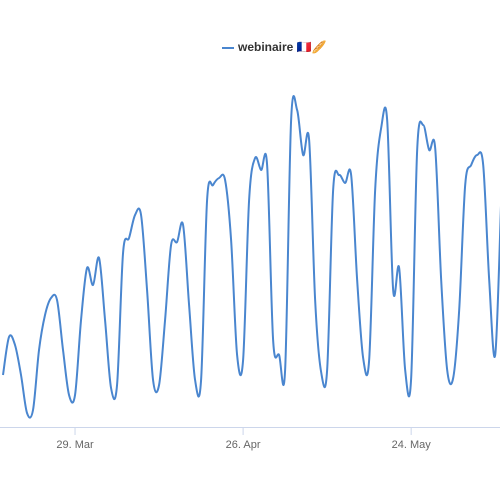 This screenshot has width=500, height=500. I want to click on legend-label: webinaire 🇫🇷🥖, so click(282, 47).